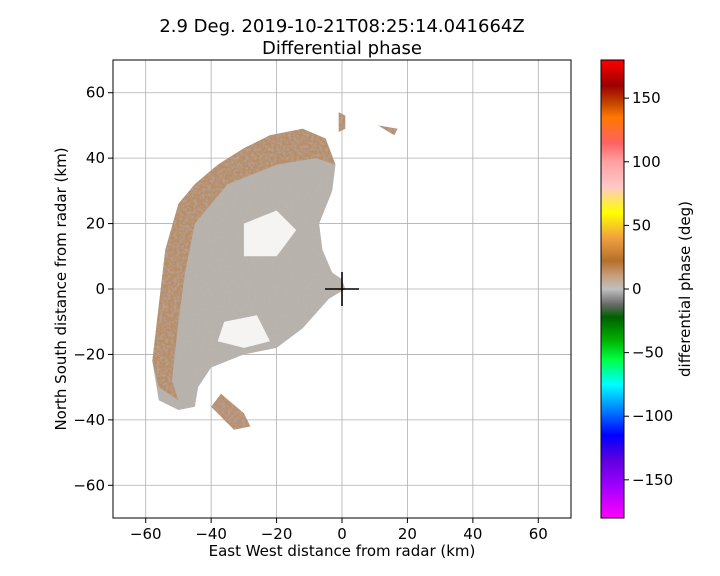 The width and height of the screenshot is (720, 576). What do you see at coordinates (472, 534) in the screenshot?
I see `x-tick-label: 40` at bounding box center [472, 534].